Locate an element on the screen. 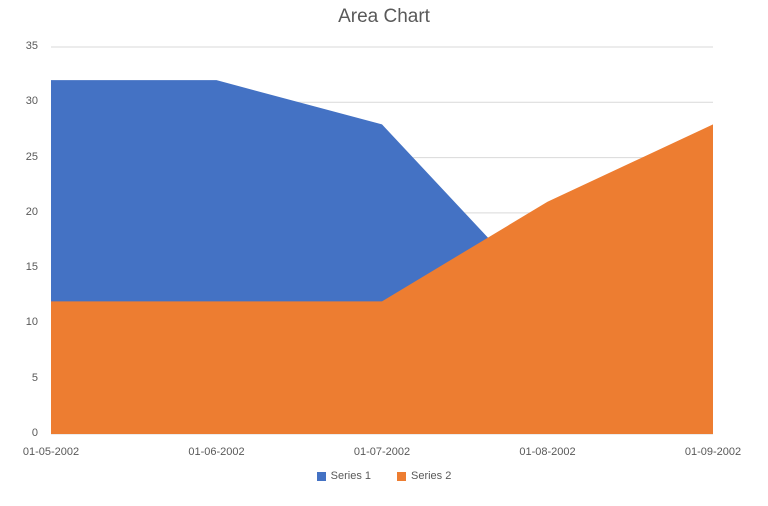 The width and height of the screenshot is (768, 506). legend-item-series-2: Series 2 is located at coordinates (424, 476).